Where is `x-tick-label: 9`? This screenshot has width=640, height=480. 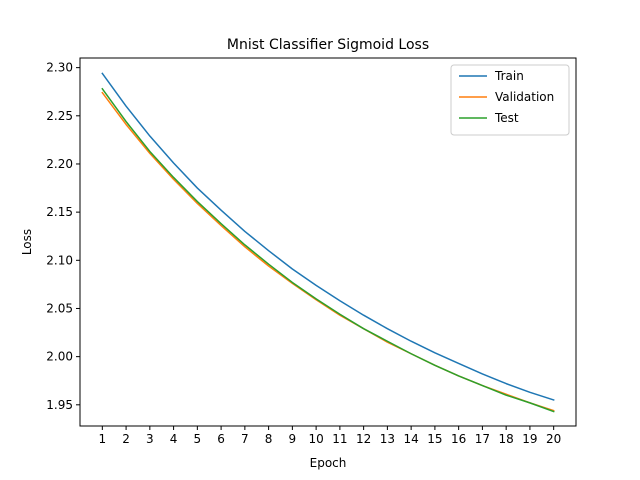
x-tick-label: 9 is located at coordinates (293, 439).